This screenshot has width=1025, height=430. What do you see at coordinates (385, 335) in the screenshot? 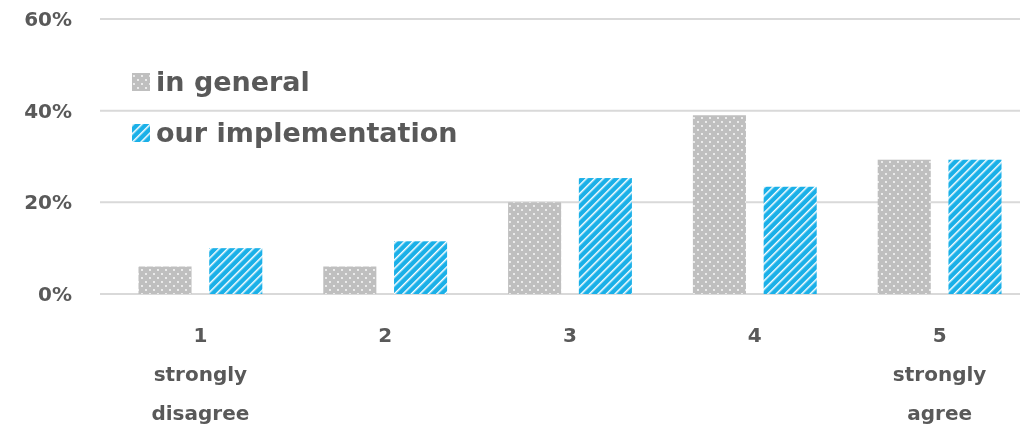
I see `x-tick-label: 2` at bounding box center [385, 335].